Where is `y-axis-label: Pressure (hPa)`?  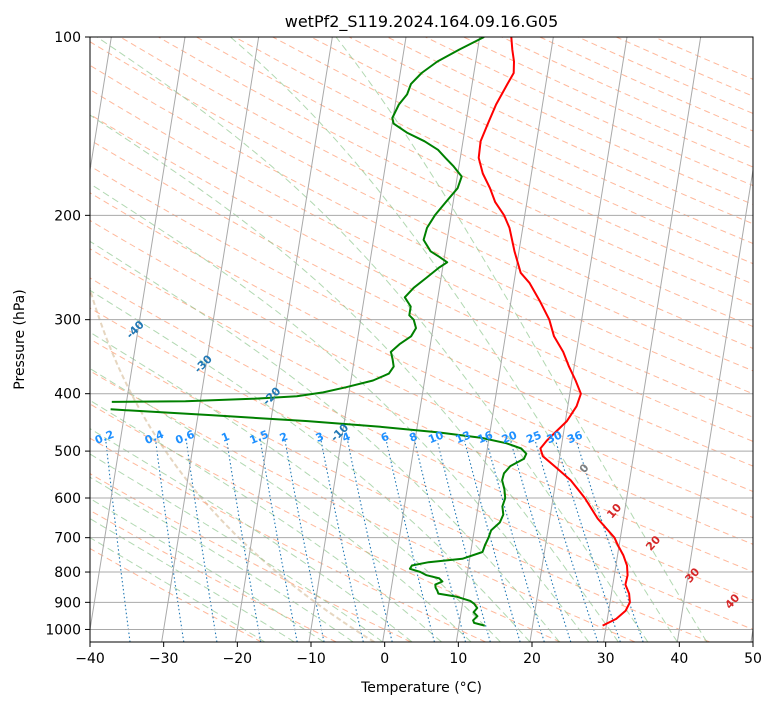 y-axis-label: Pressure (hPa) is located at coordinates (20, 339).